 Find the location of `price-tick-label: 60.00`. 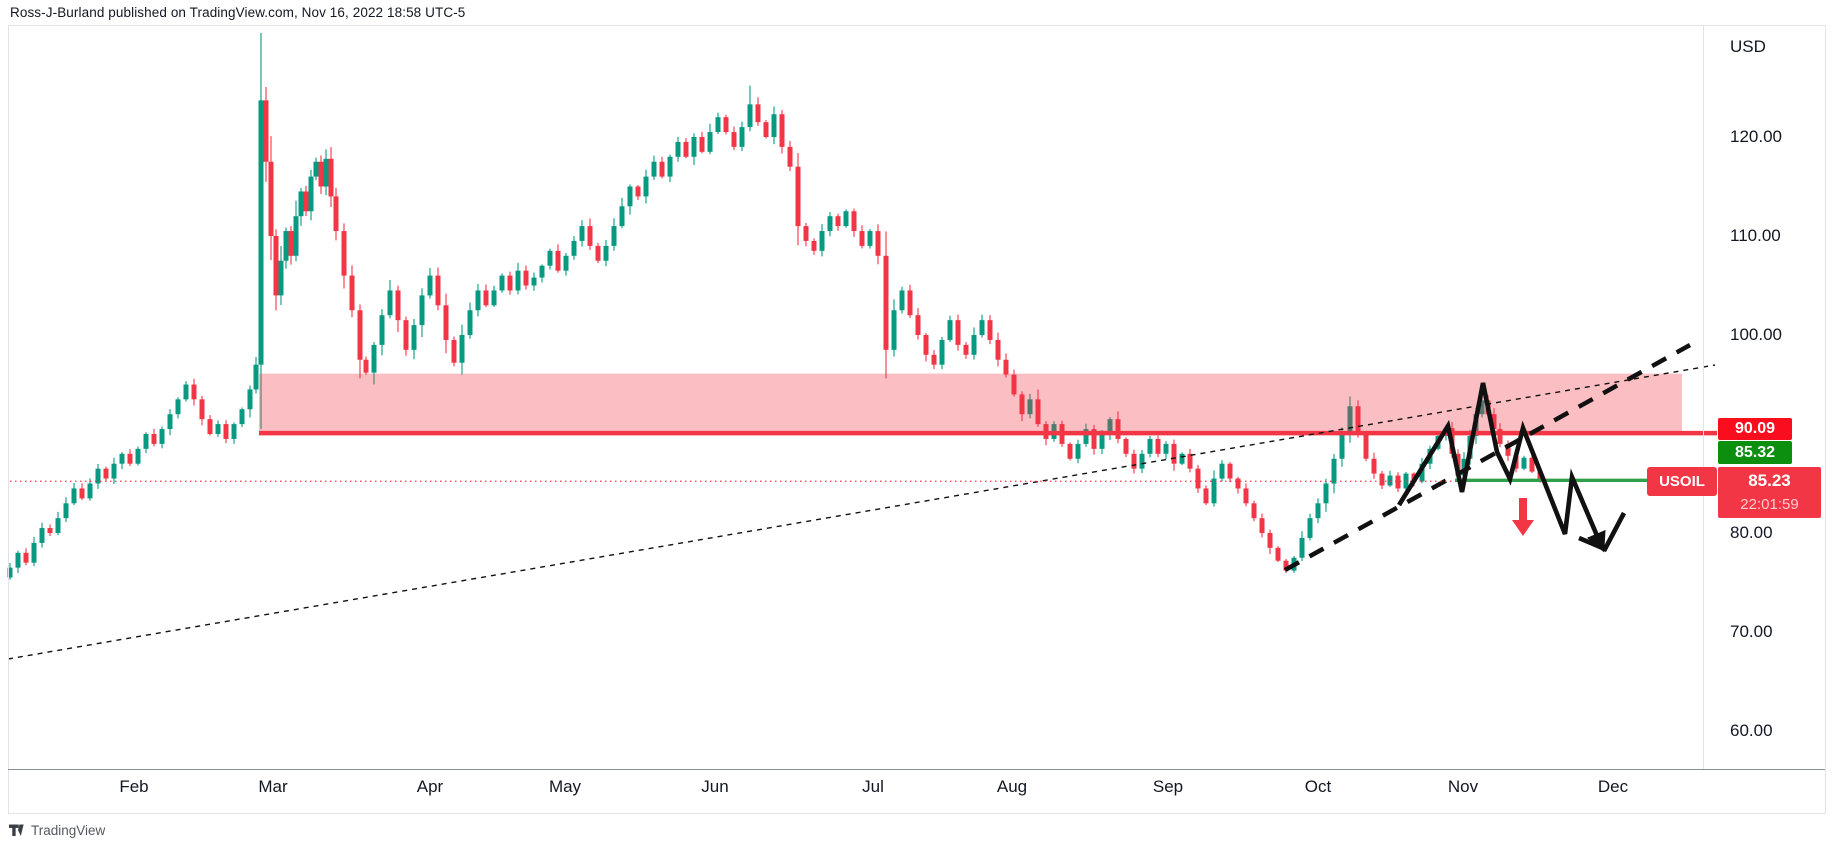

price-tick-label: 60.00 is located at coordinates (1751, 730).